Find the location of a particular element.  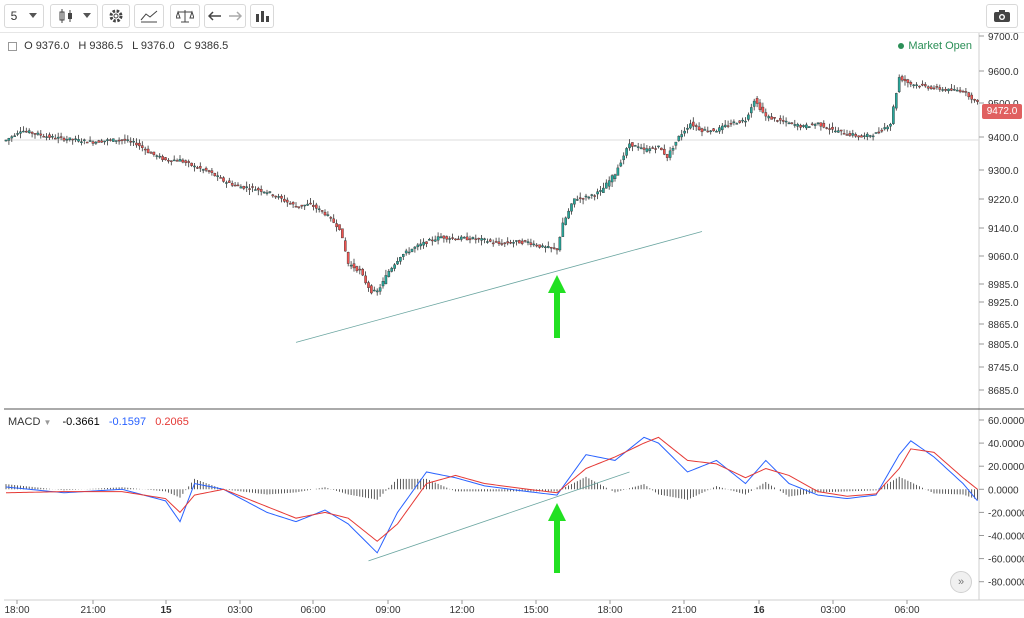

open-value: 9376.0 is located at coordinates (52, 46).